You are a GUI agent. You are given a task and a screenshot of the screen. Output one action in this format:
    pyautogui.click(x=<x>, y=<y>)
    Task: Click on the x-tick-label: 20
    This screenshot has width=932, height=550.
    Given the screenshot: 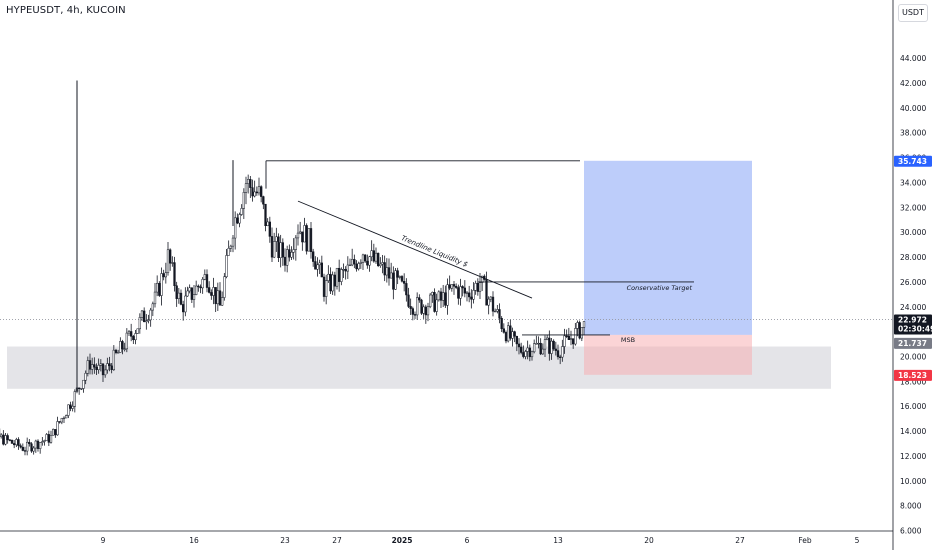 What is the action you would take?
    pyautogui.click(x=649, y=540)
    